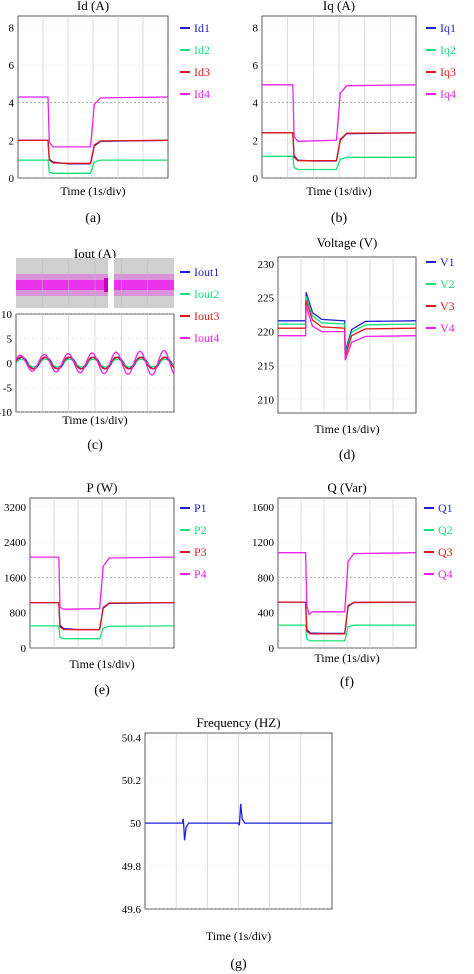 This screenshot has height=974, width=474. Describe the element at coordinates (448, 94) in the screenshot. I see `legend-label: Iq4` at that location.